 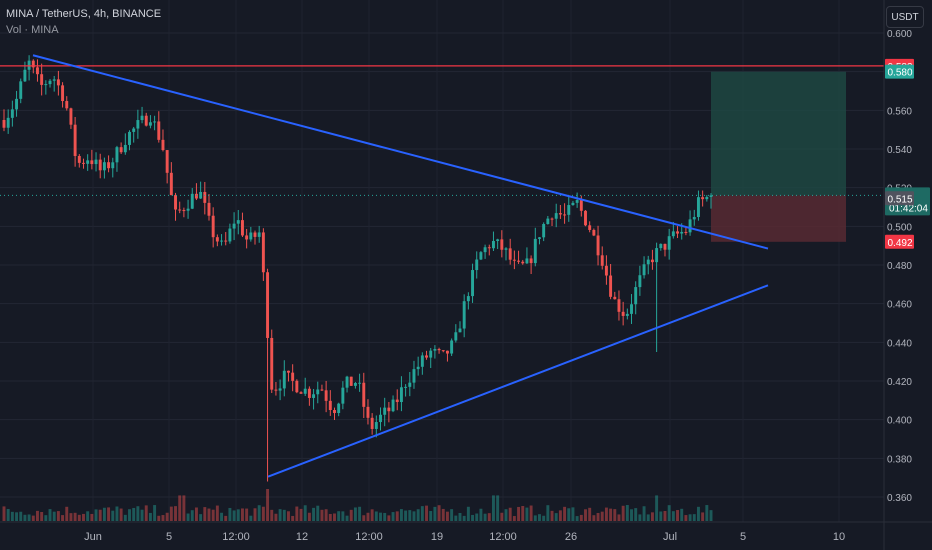 What do you see at coordinates (670, 537) in the screenshot?
I see `x-tick-label: Jul` at bounding box center [670, 537].